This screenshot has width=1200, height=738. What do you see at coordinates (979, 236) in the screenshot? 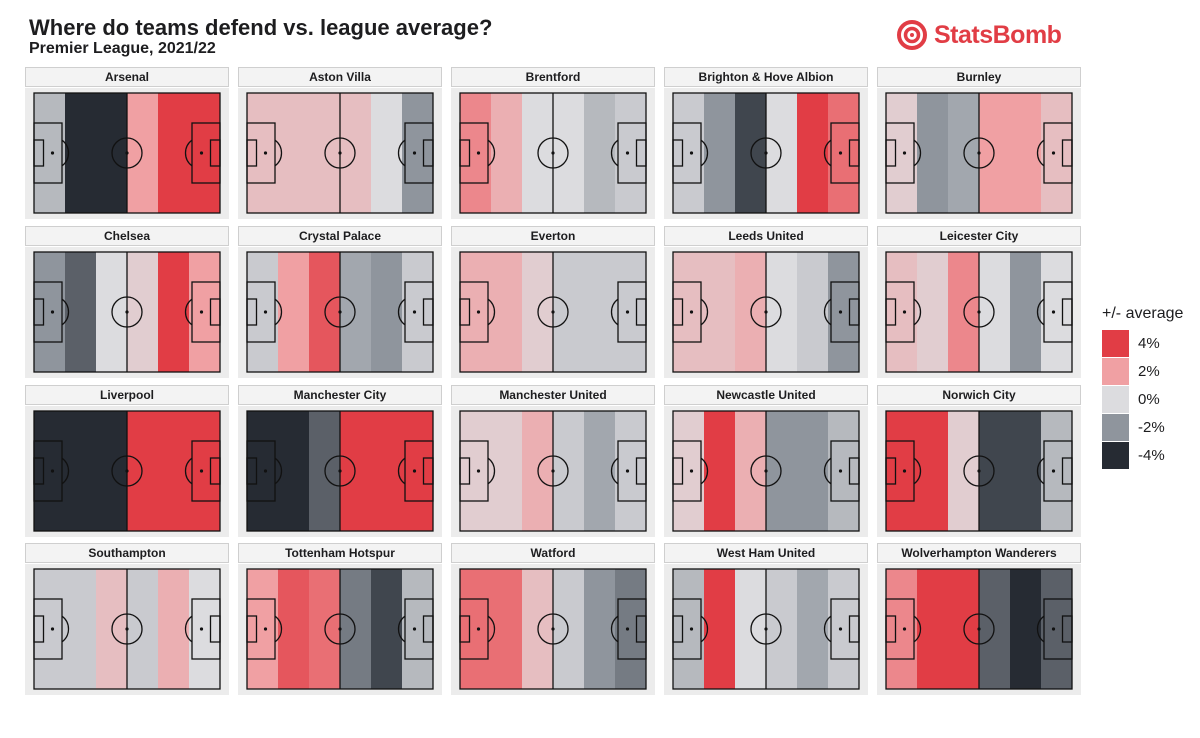
I see `team-name: Leicester City` at bounding box center [979, 236].